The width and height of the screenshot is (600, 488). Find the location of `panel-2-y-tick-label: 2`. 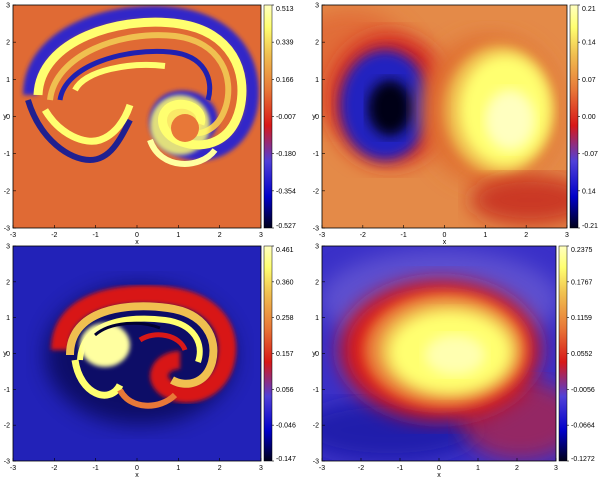

panel-2-y-tick-label: 2 is located at coordinates (317, 43).